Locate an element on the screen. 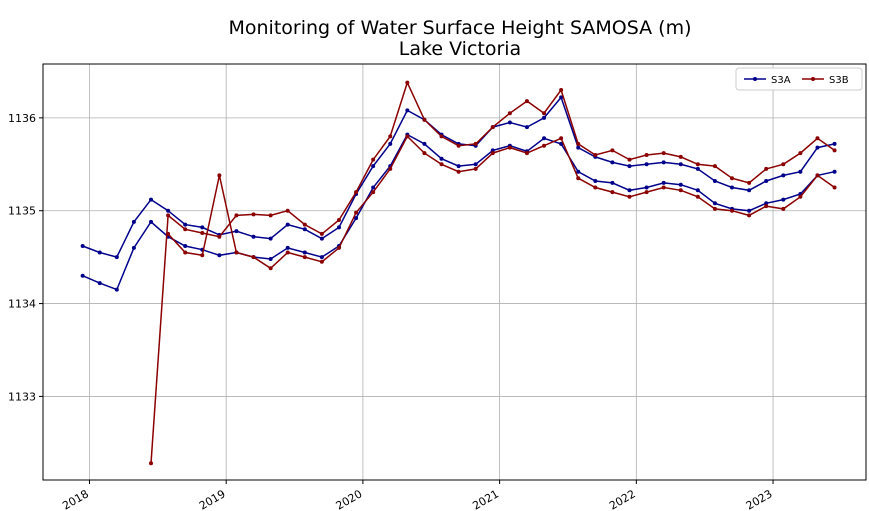  x-tick-label: 2020 is located at coordinates (349, 499).